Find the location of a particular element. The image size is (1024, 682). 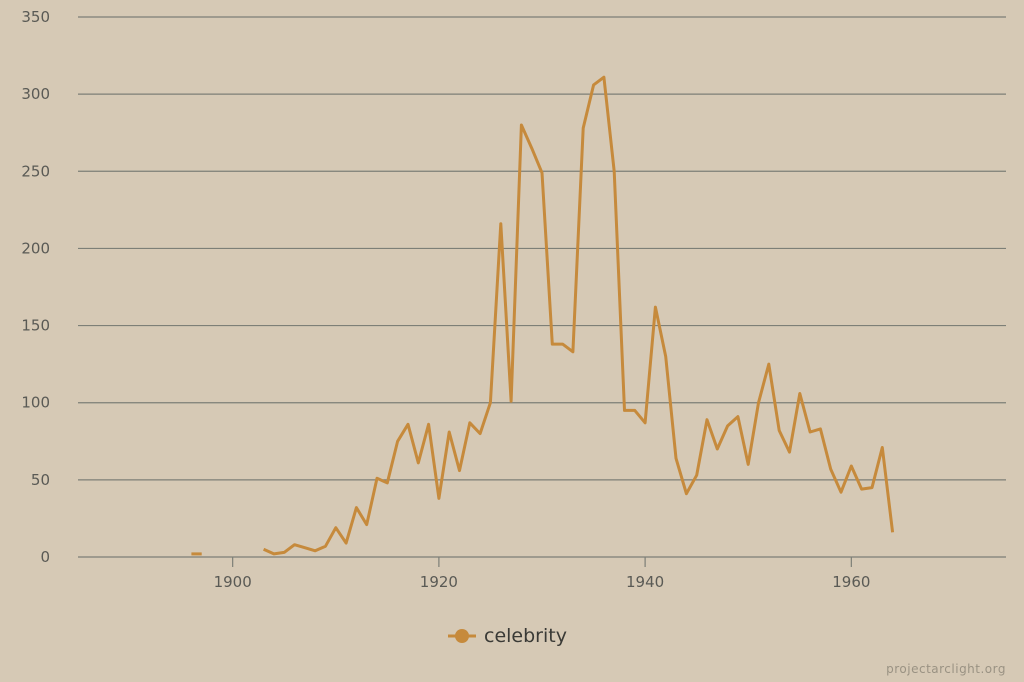

y-tick-label: 250 is located at coordinates (35, 171).